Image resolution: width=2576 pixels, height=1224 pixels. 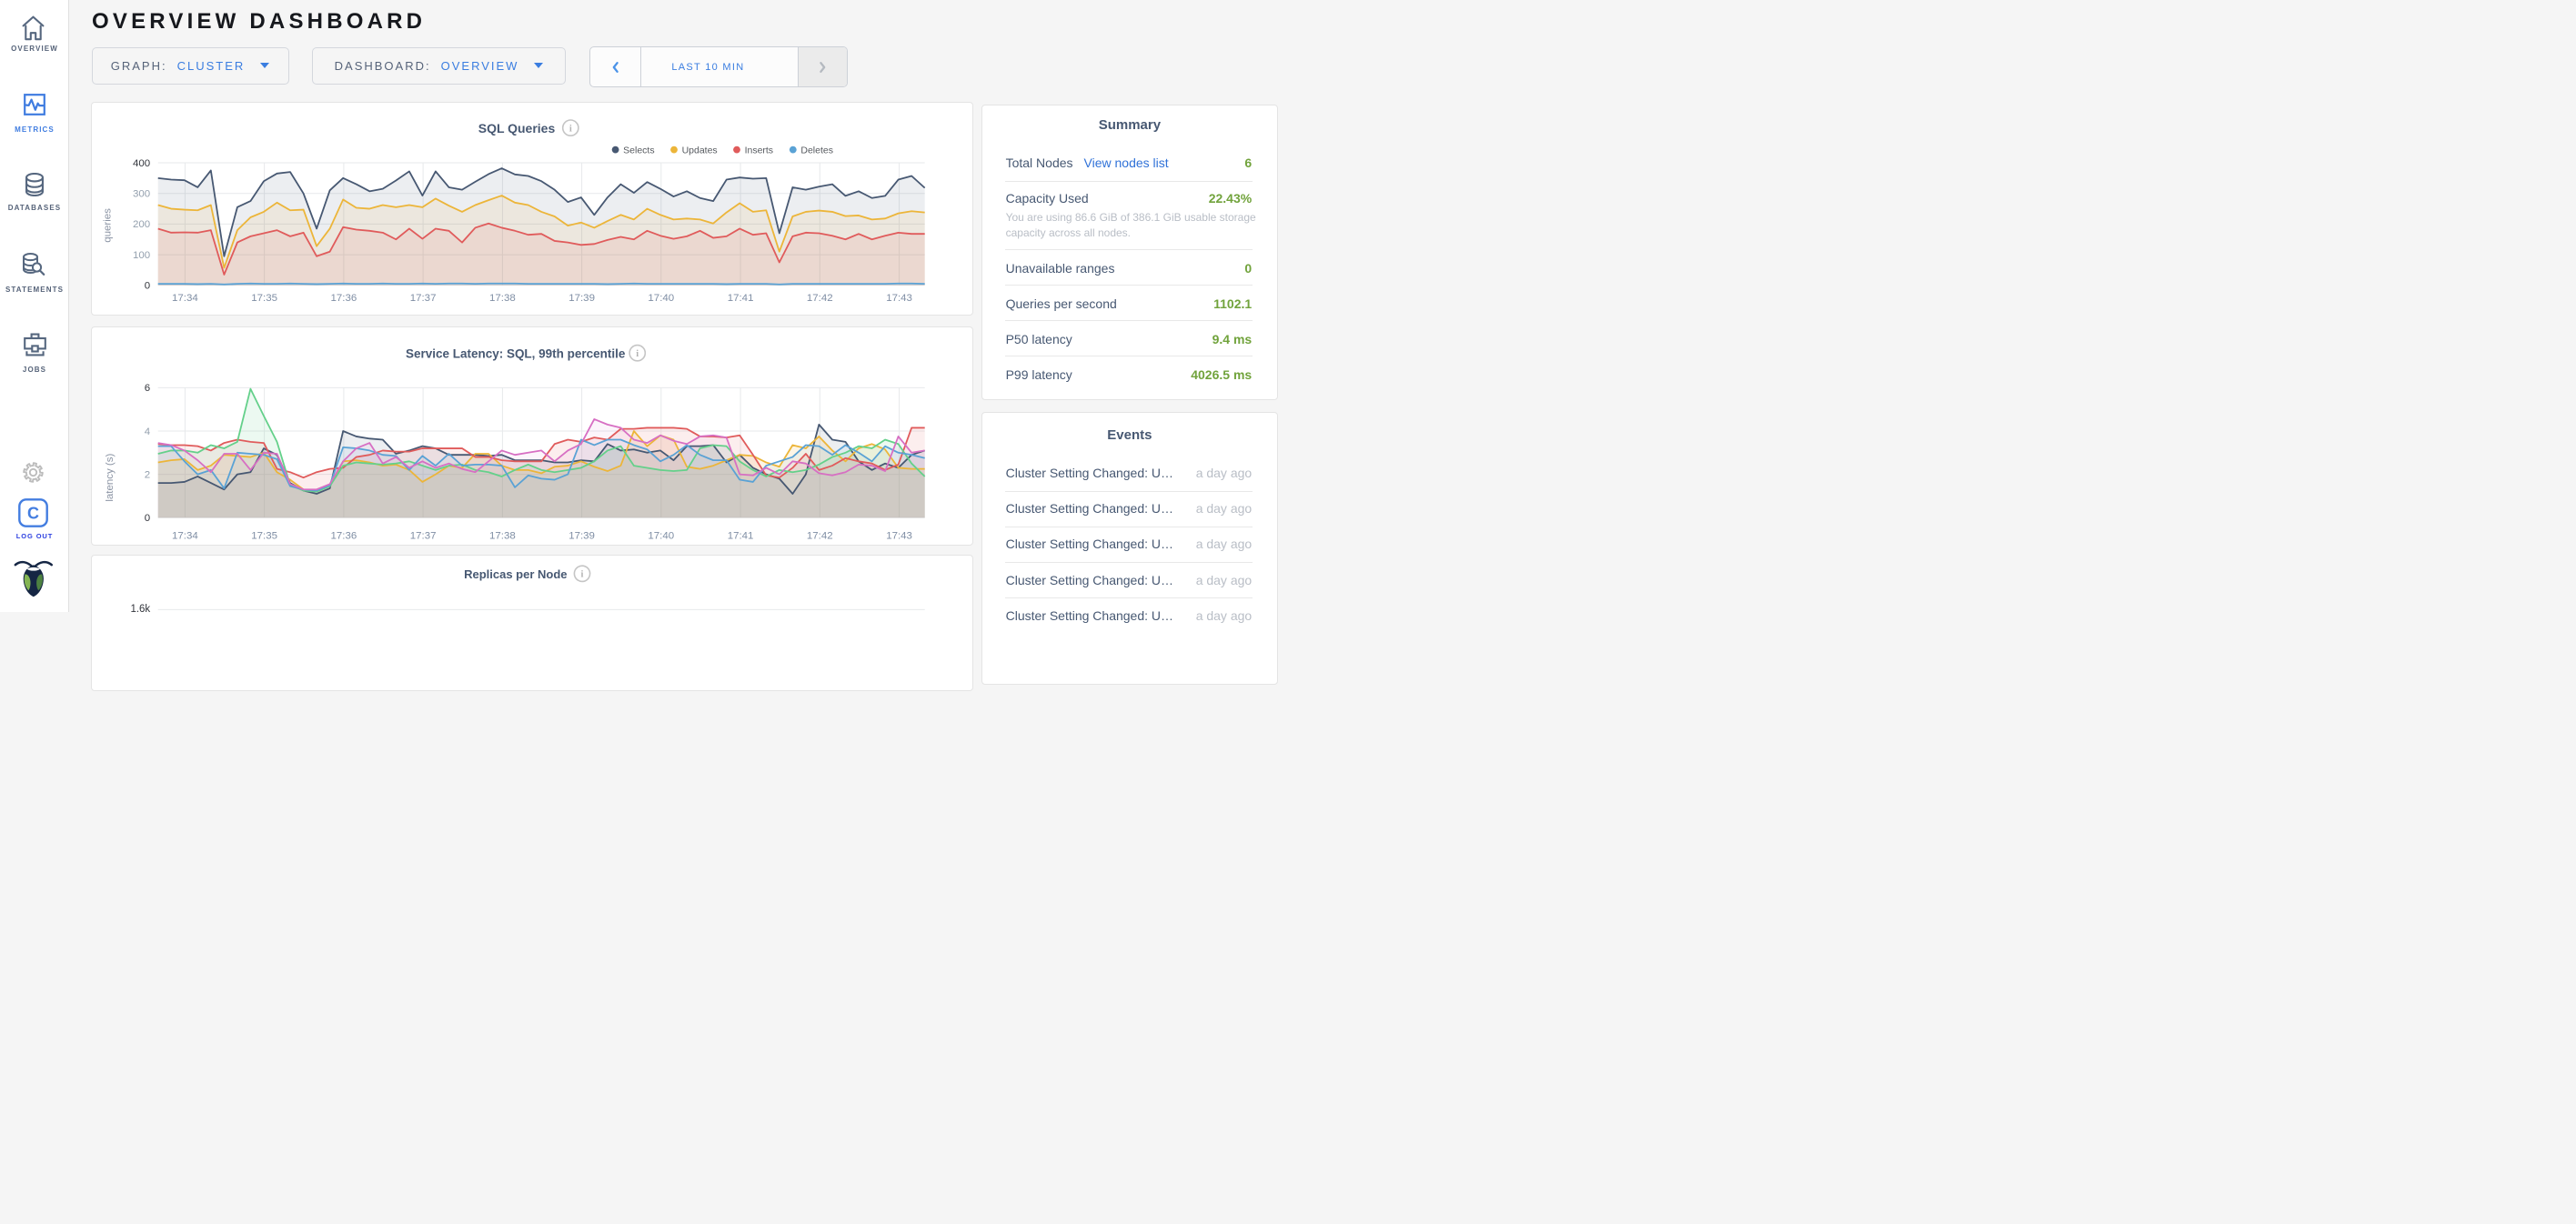 I want to click on svg-text: 100, so click(x=141, y=256).